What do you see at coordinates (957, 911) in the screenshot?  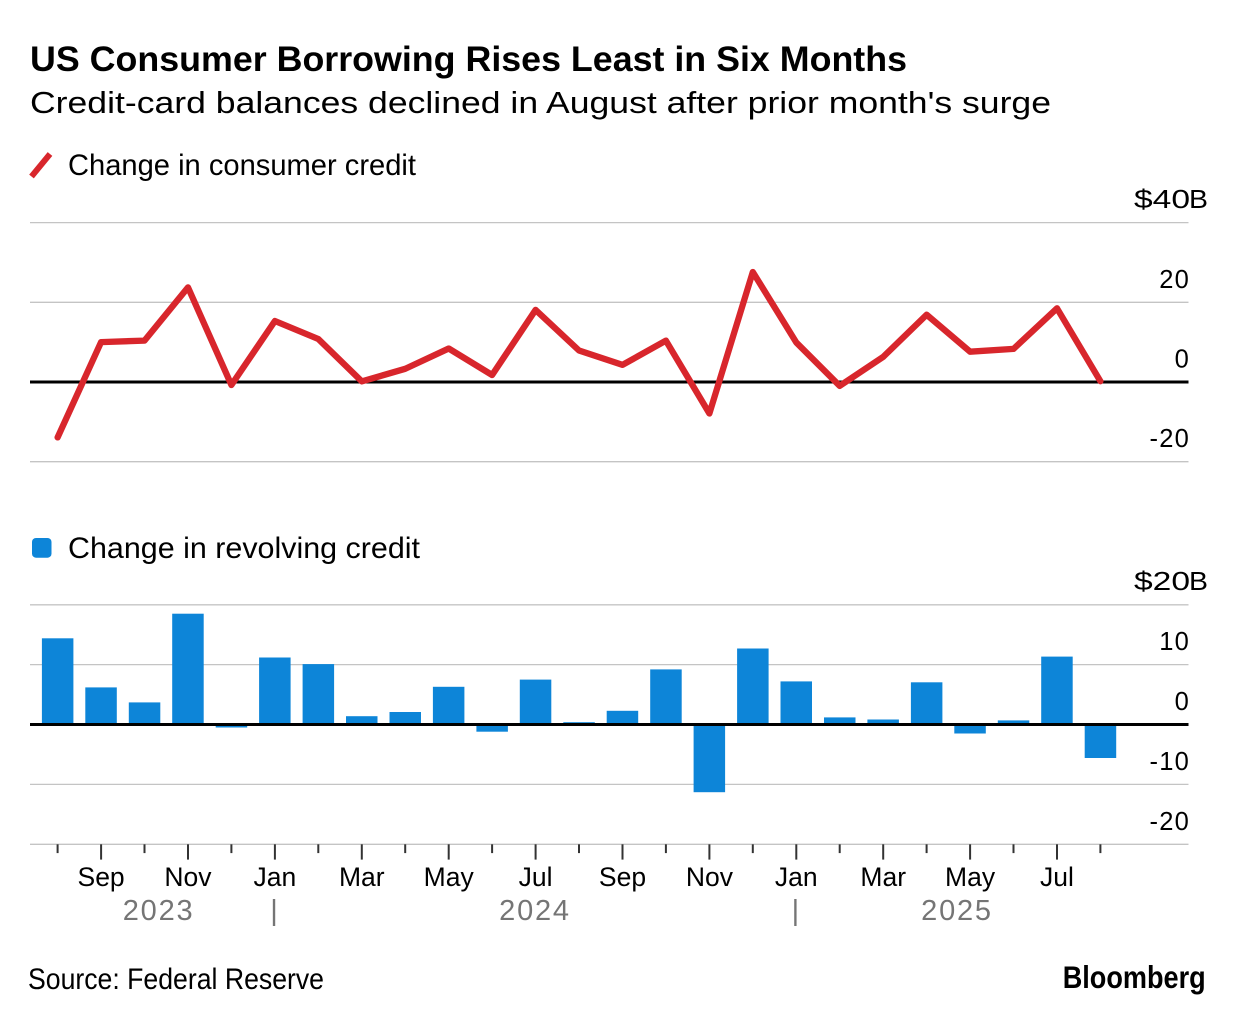 I see `svg-text: 2025` at bounding box center [957, 911].